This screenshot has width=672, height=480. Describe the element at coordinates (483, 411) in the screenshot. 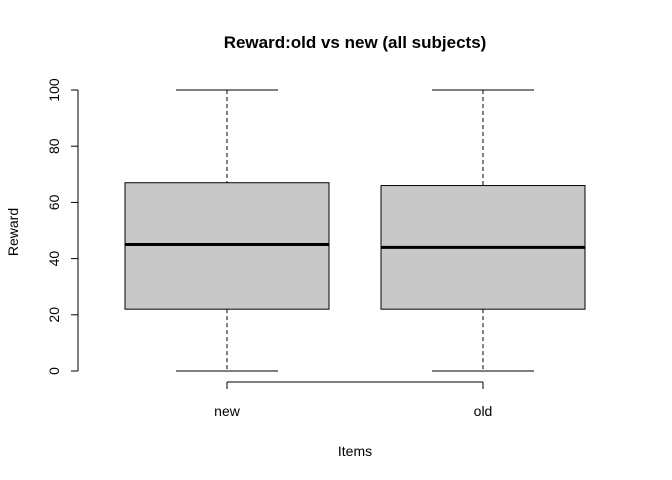

I see `x-tick-label: old` at that location.